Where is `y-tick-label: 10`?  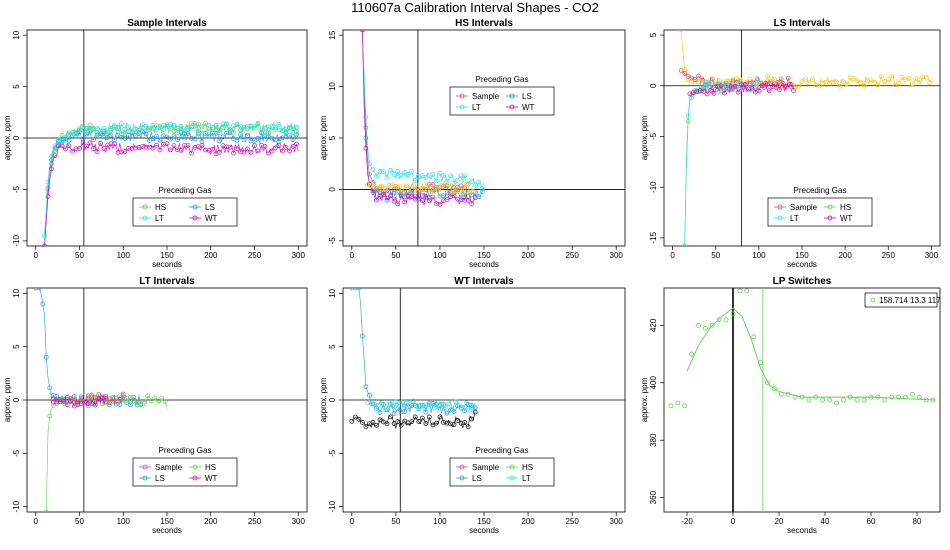
y-tick-label: 10 is located at coordinates (16, 292).